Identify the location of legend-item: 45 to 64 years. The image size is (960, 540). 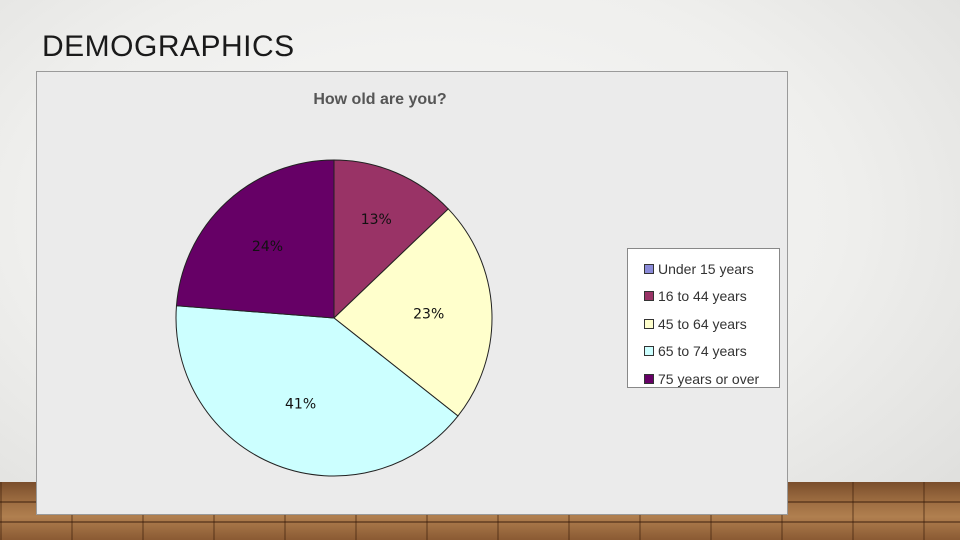
(711, 324).